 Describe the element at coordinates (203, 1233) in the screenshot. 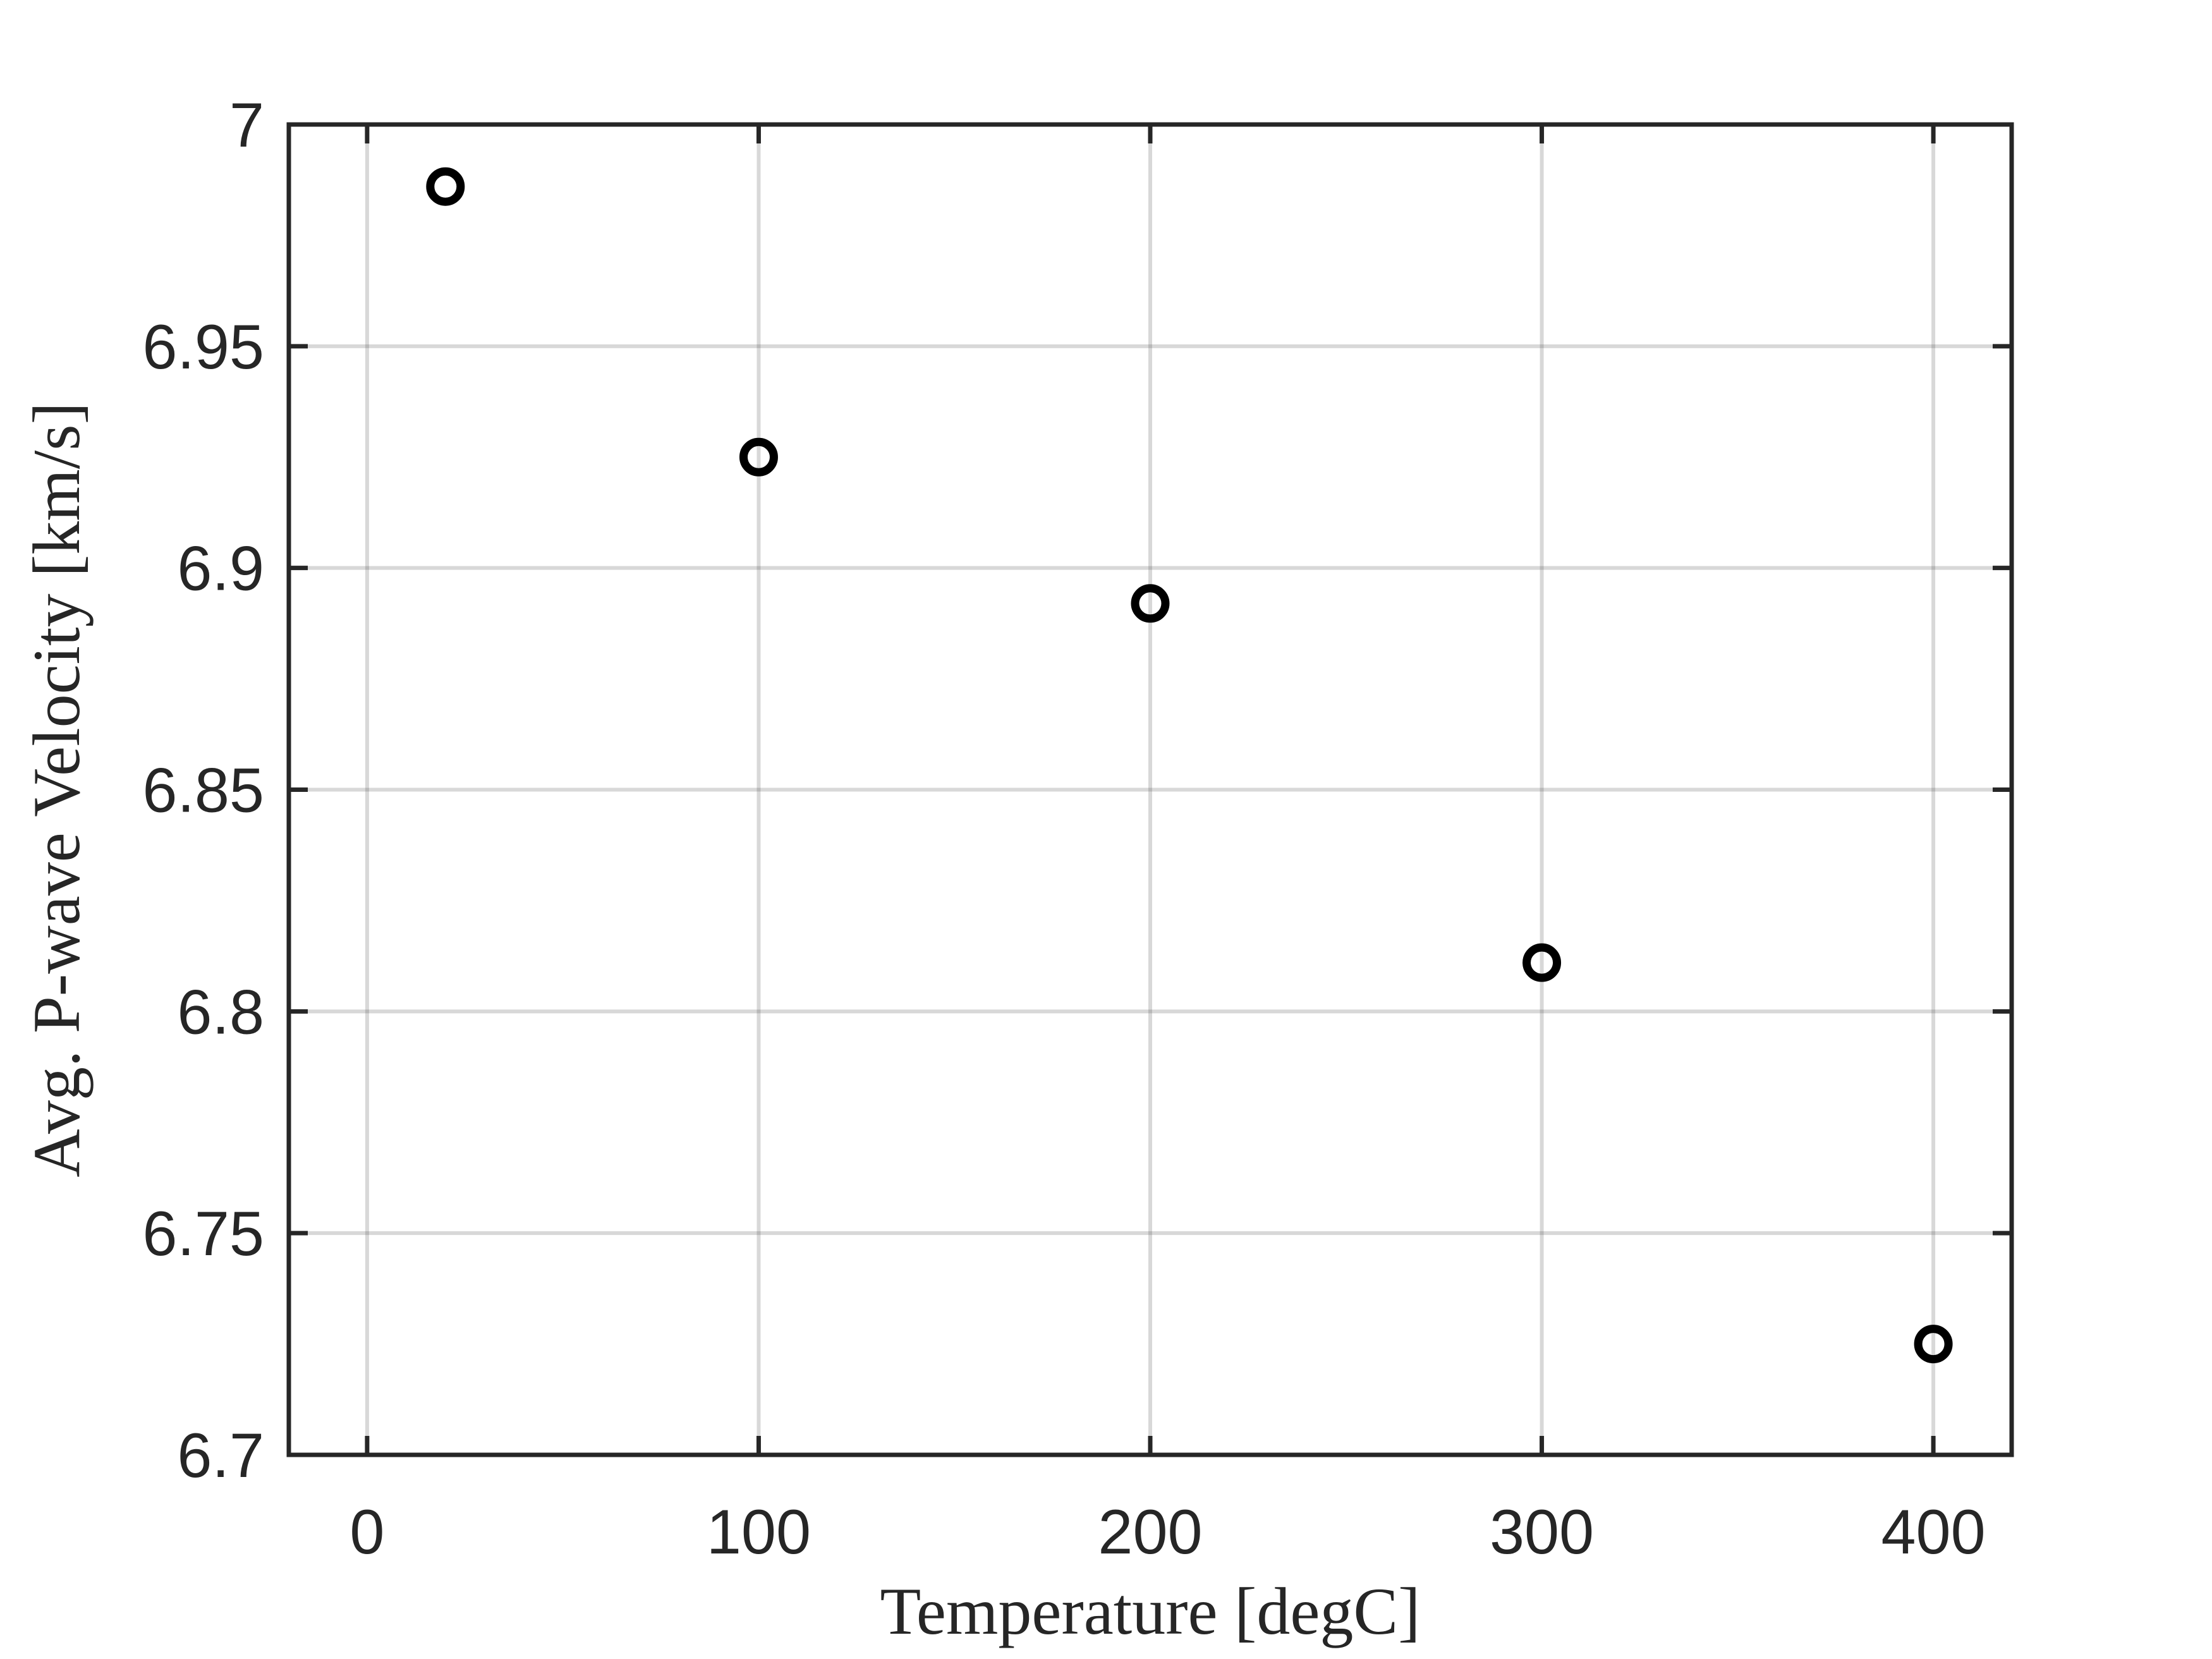

I see `y-tick-label: 6.75` at that location.